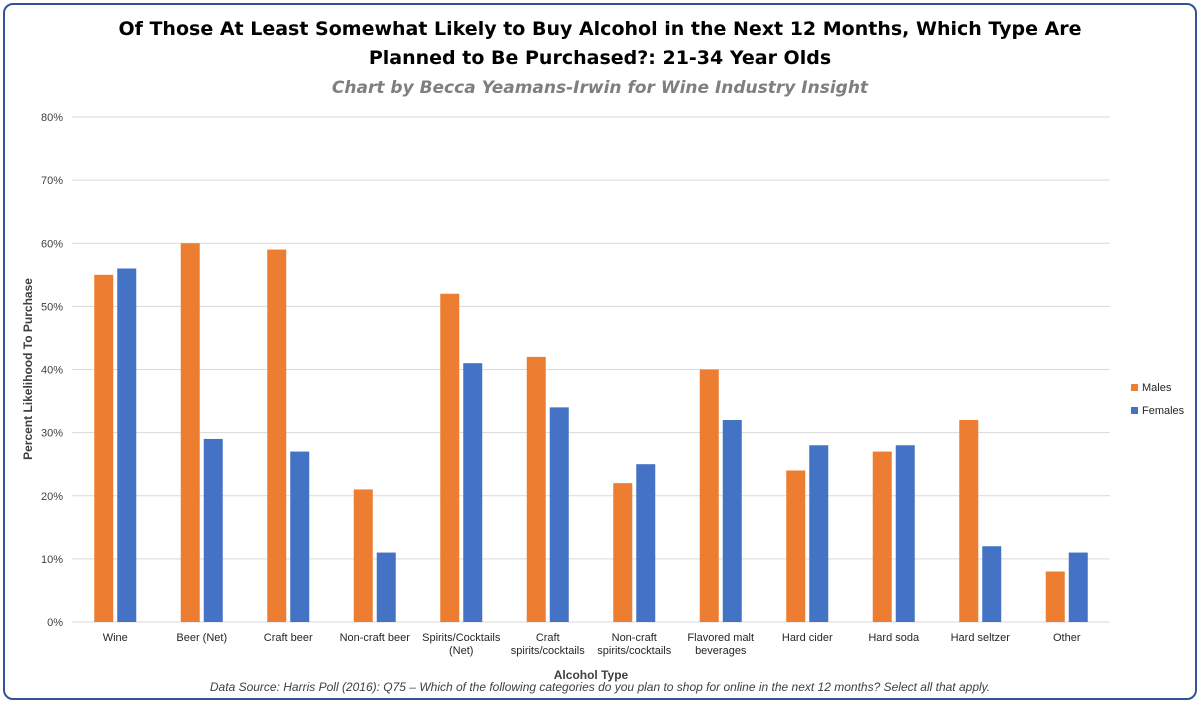 This screenshot has width=1200, height=703. What do you see at coordinates (981, 638) in the screenshot?
I see `x-tick-label: Hard seltzer` at bounding box center [981, 638].